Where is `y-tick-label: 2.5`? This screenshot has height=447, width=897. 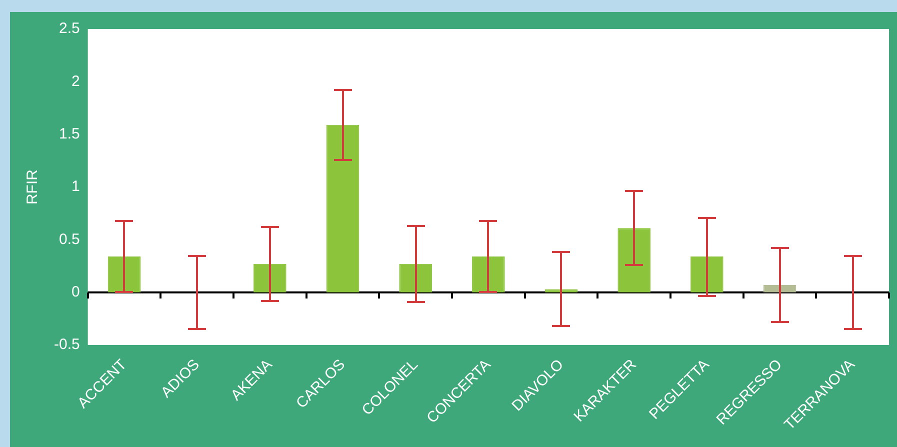 y-tick-label: 2.5 is located at coordinates (69, 29).